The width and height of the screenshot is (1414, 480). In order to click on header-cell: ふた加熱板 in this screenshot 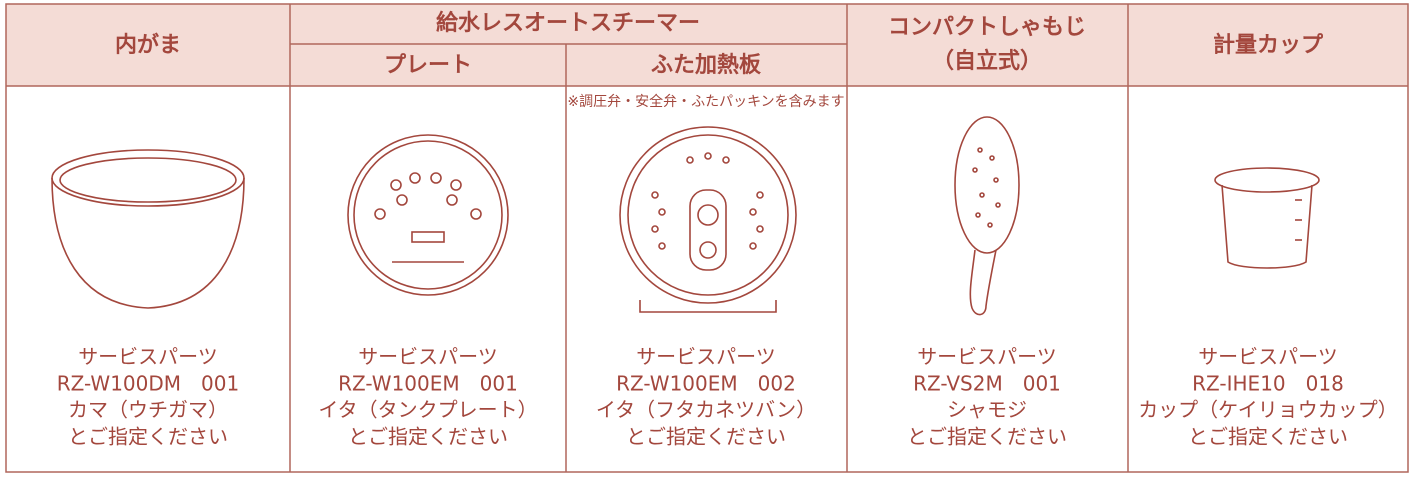, I will do `click(706, 65)`.